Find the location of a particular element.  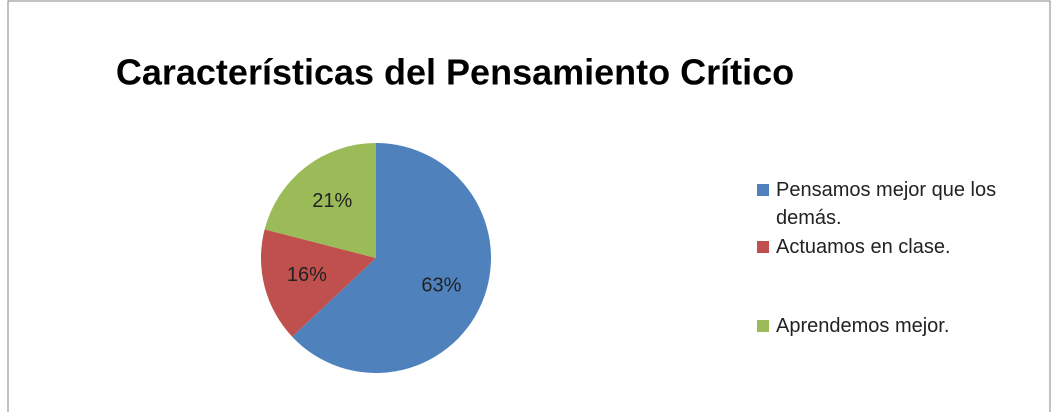

data-label: 63% is located at coordinates (441, 286).